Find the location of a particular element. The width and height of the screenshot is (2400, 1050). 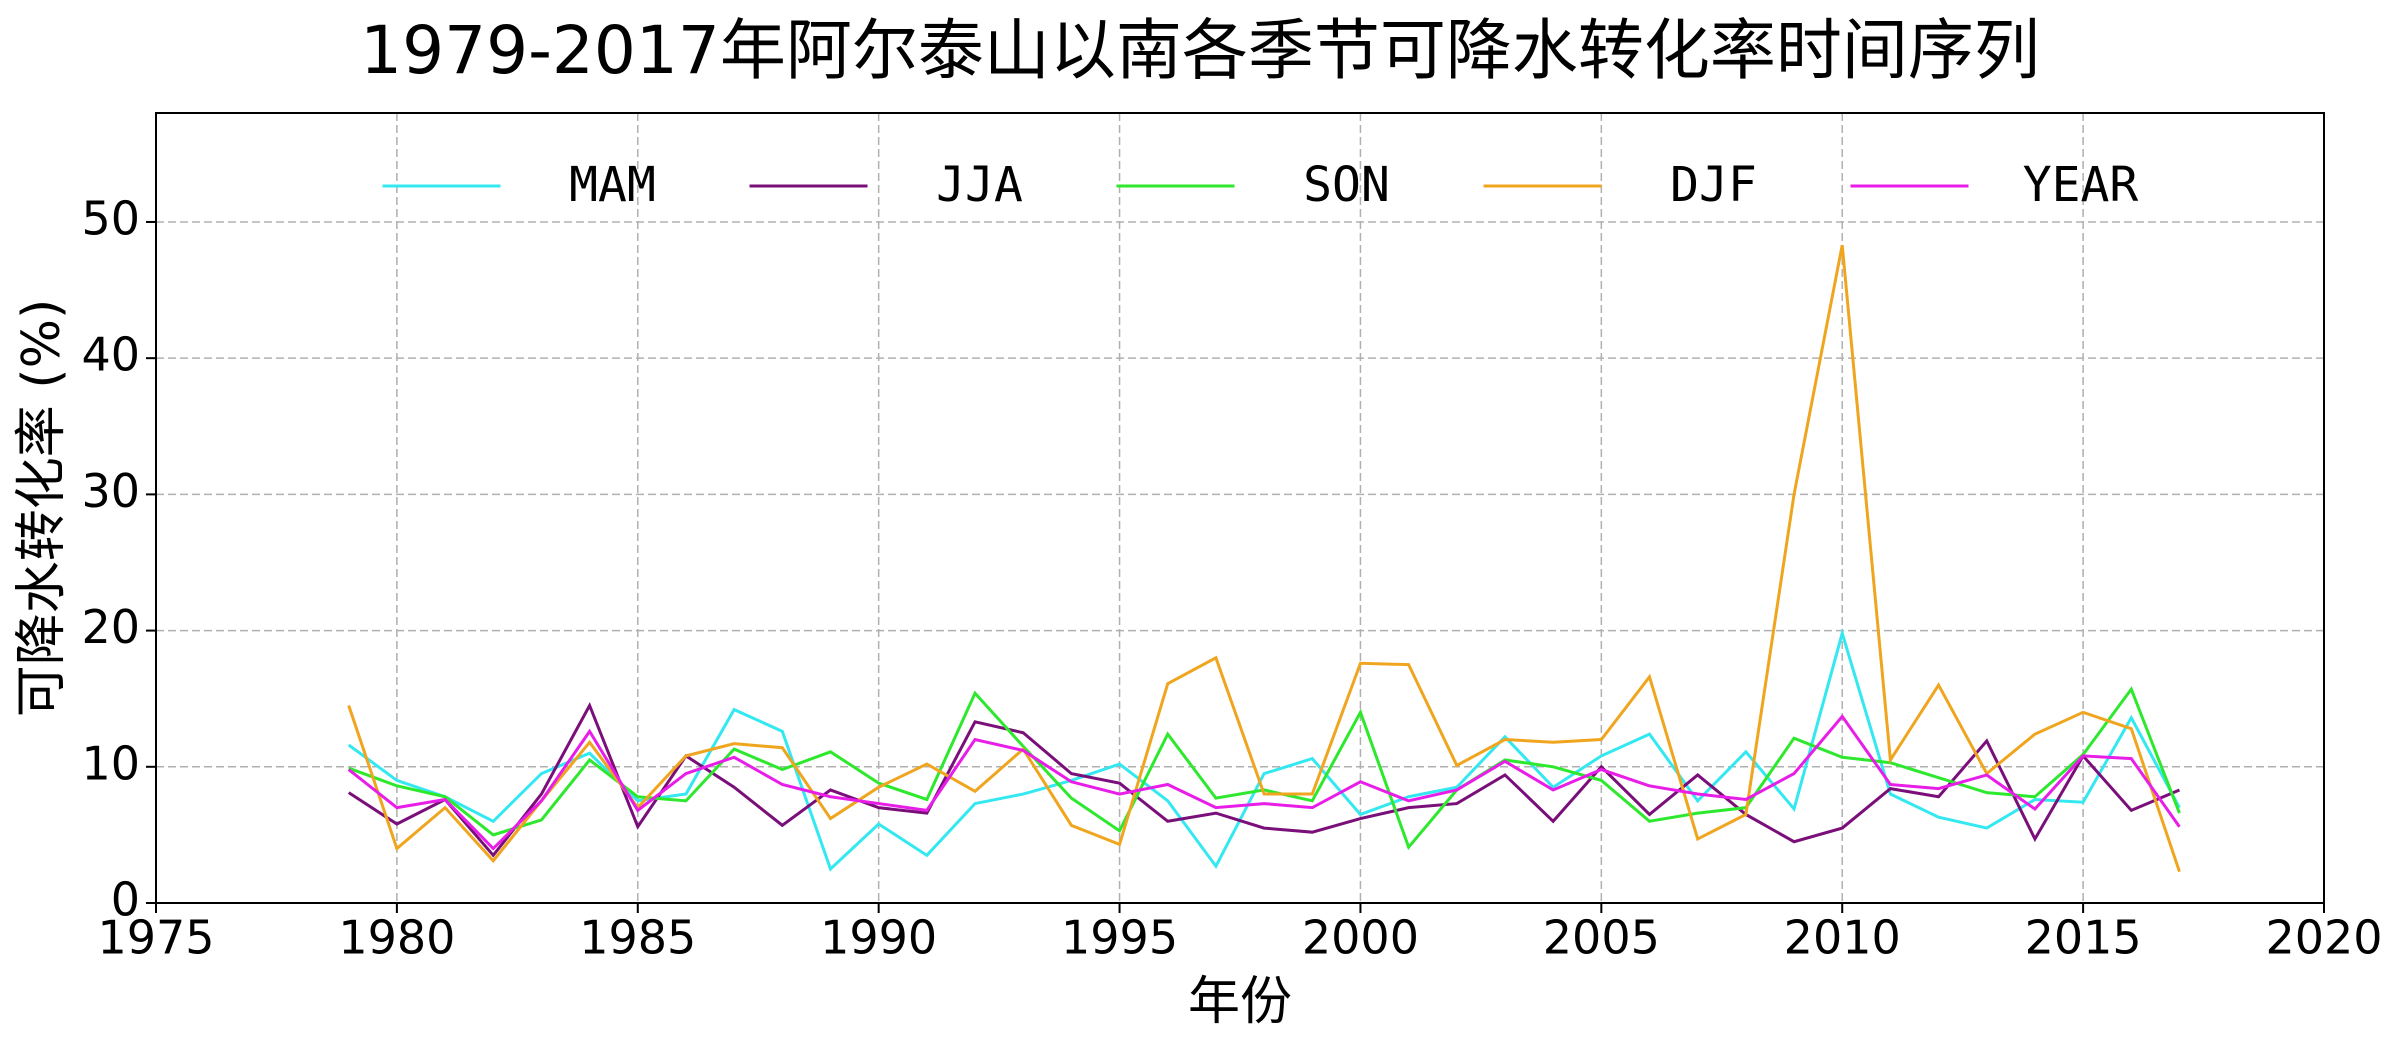

x-tick-label: 1985 is located at coordinates (637, 938).